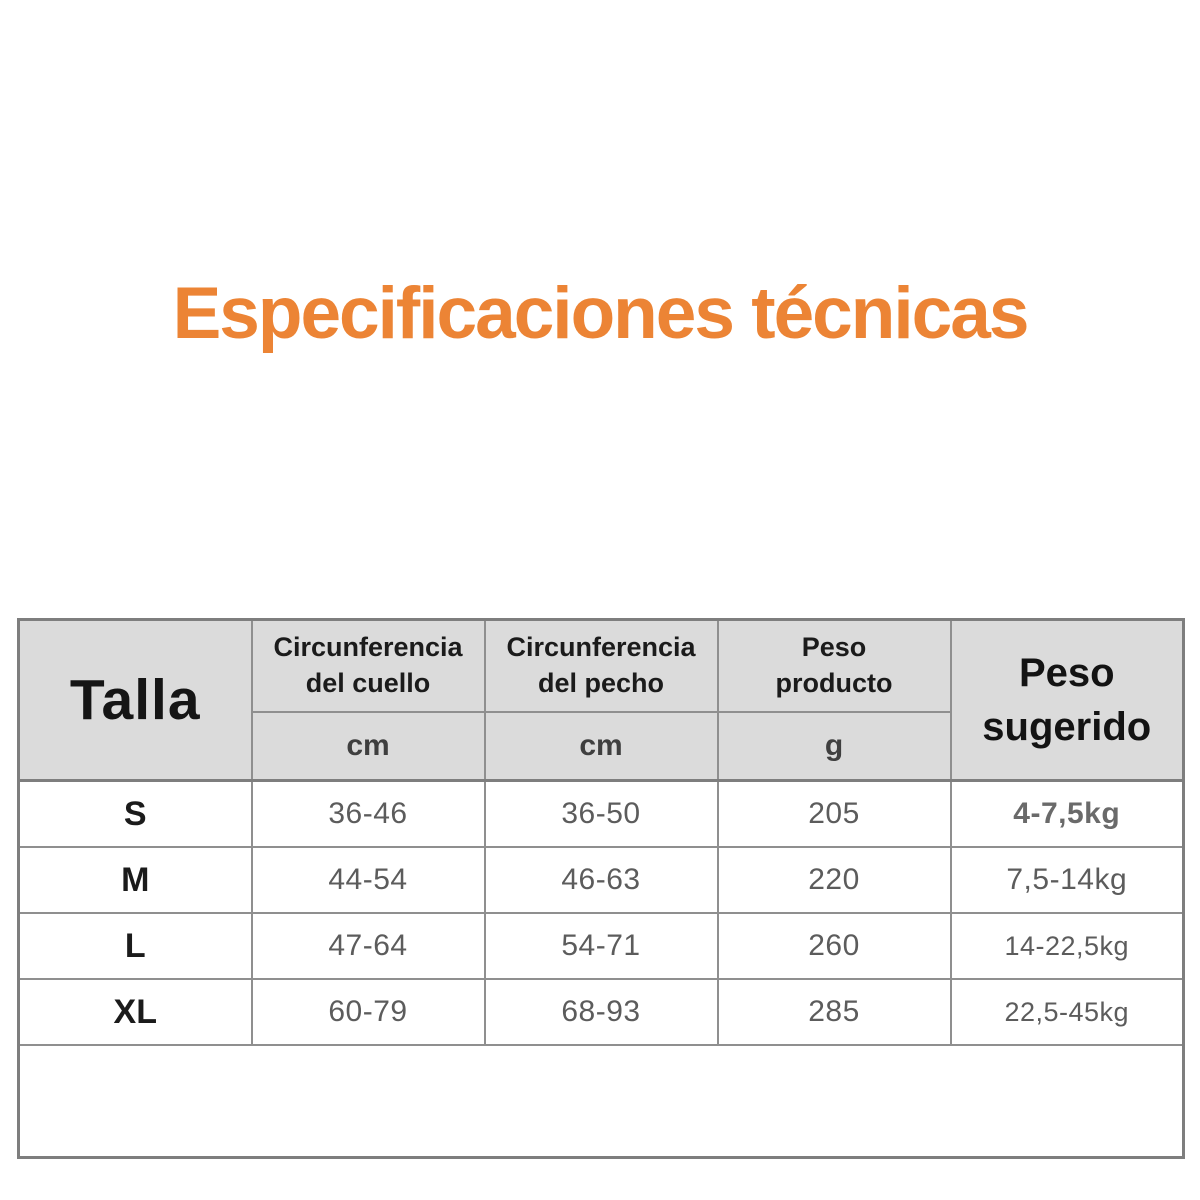 The width and height of the screenshot is (1200, 1200). What do you see at coordinates (834, 1012) in the screenshot?
I see `product-weight-cell: 285` at bounding box center [834, 1012].